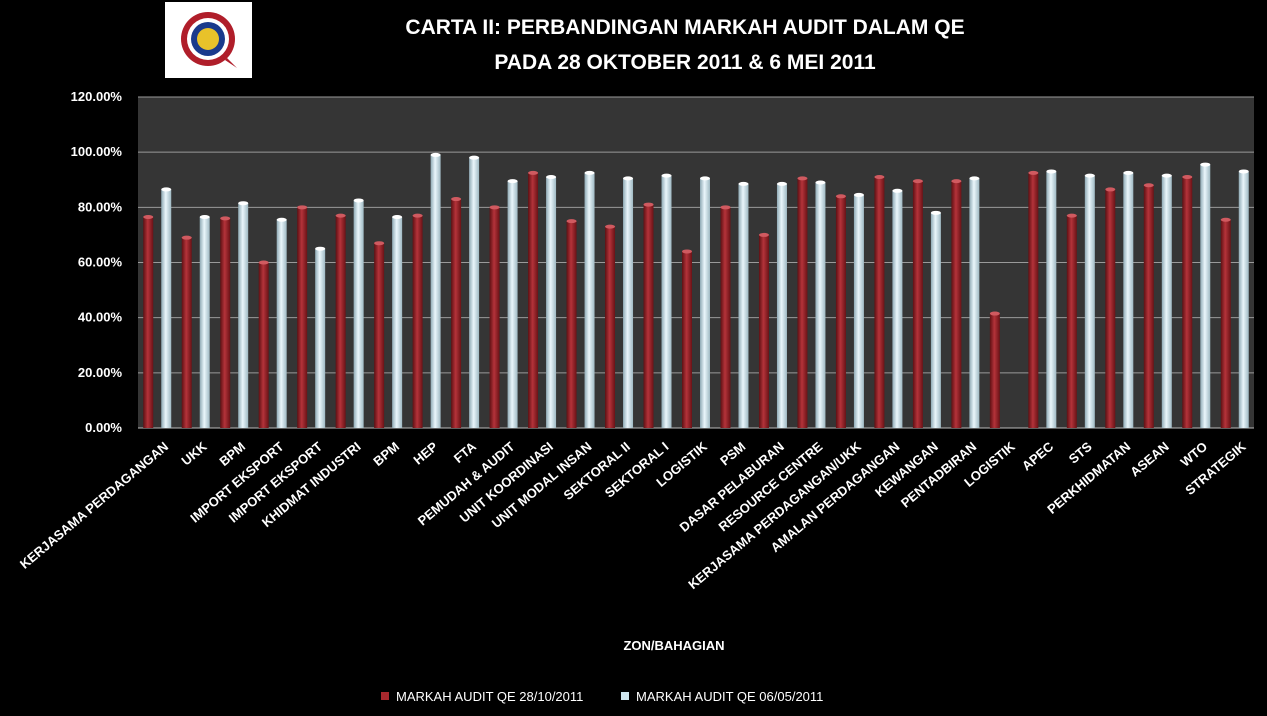 The image size is (1267, 716). What do you see at coordinates (465, 452) in the screenshot?
I see `x-tick-label: FTA` at bounding box center [465, 452].